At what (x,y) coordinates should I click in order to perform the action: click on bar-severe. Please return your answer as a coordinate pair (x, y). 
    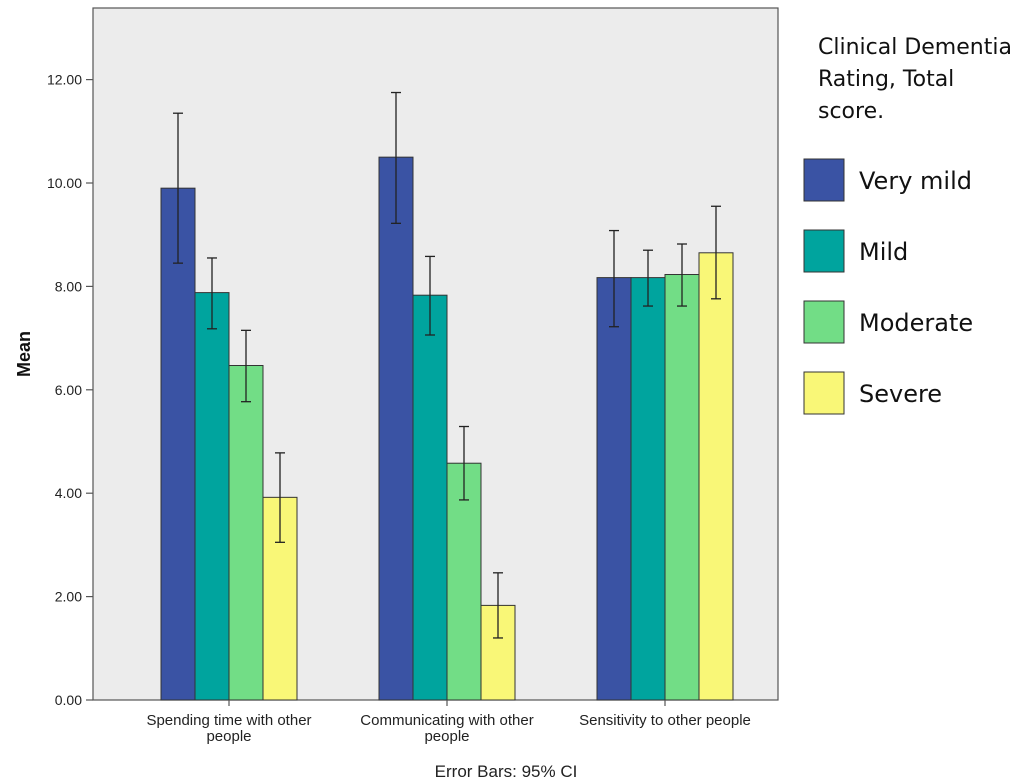
    Looking at the image, I should click on (716, 476).